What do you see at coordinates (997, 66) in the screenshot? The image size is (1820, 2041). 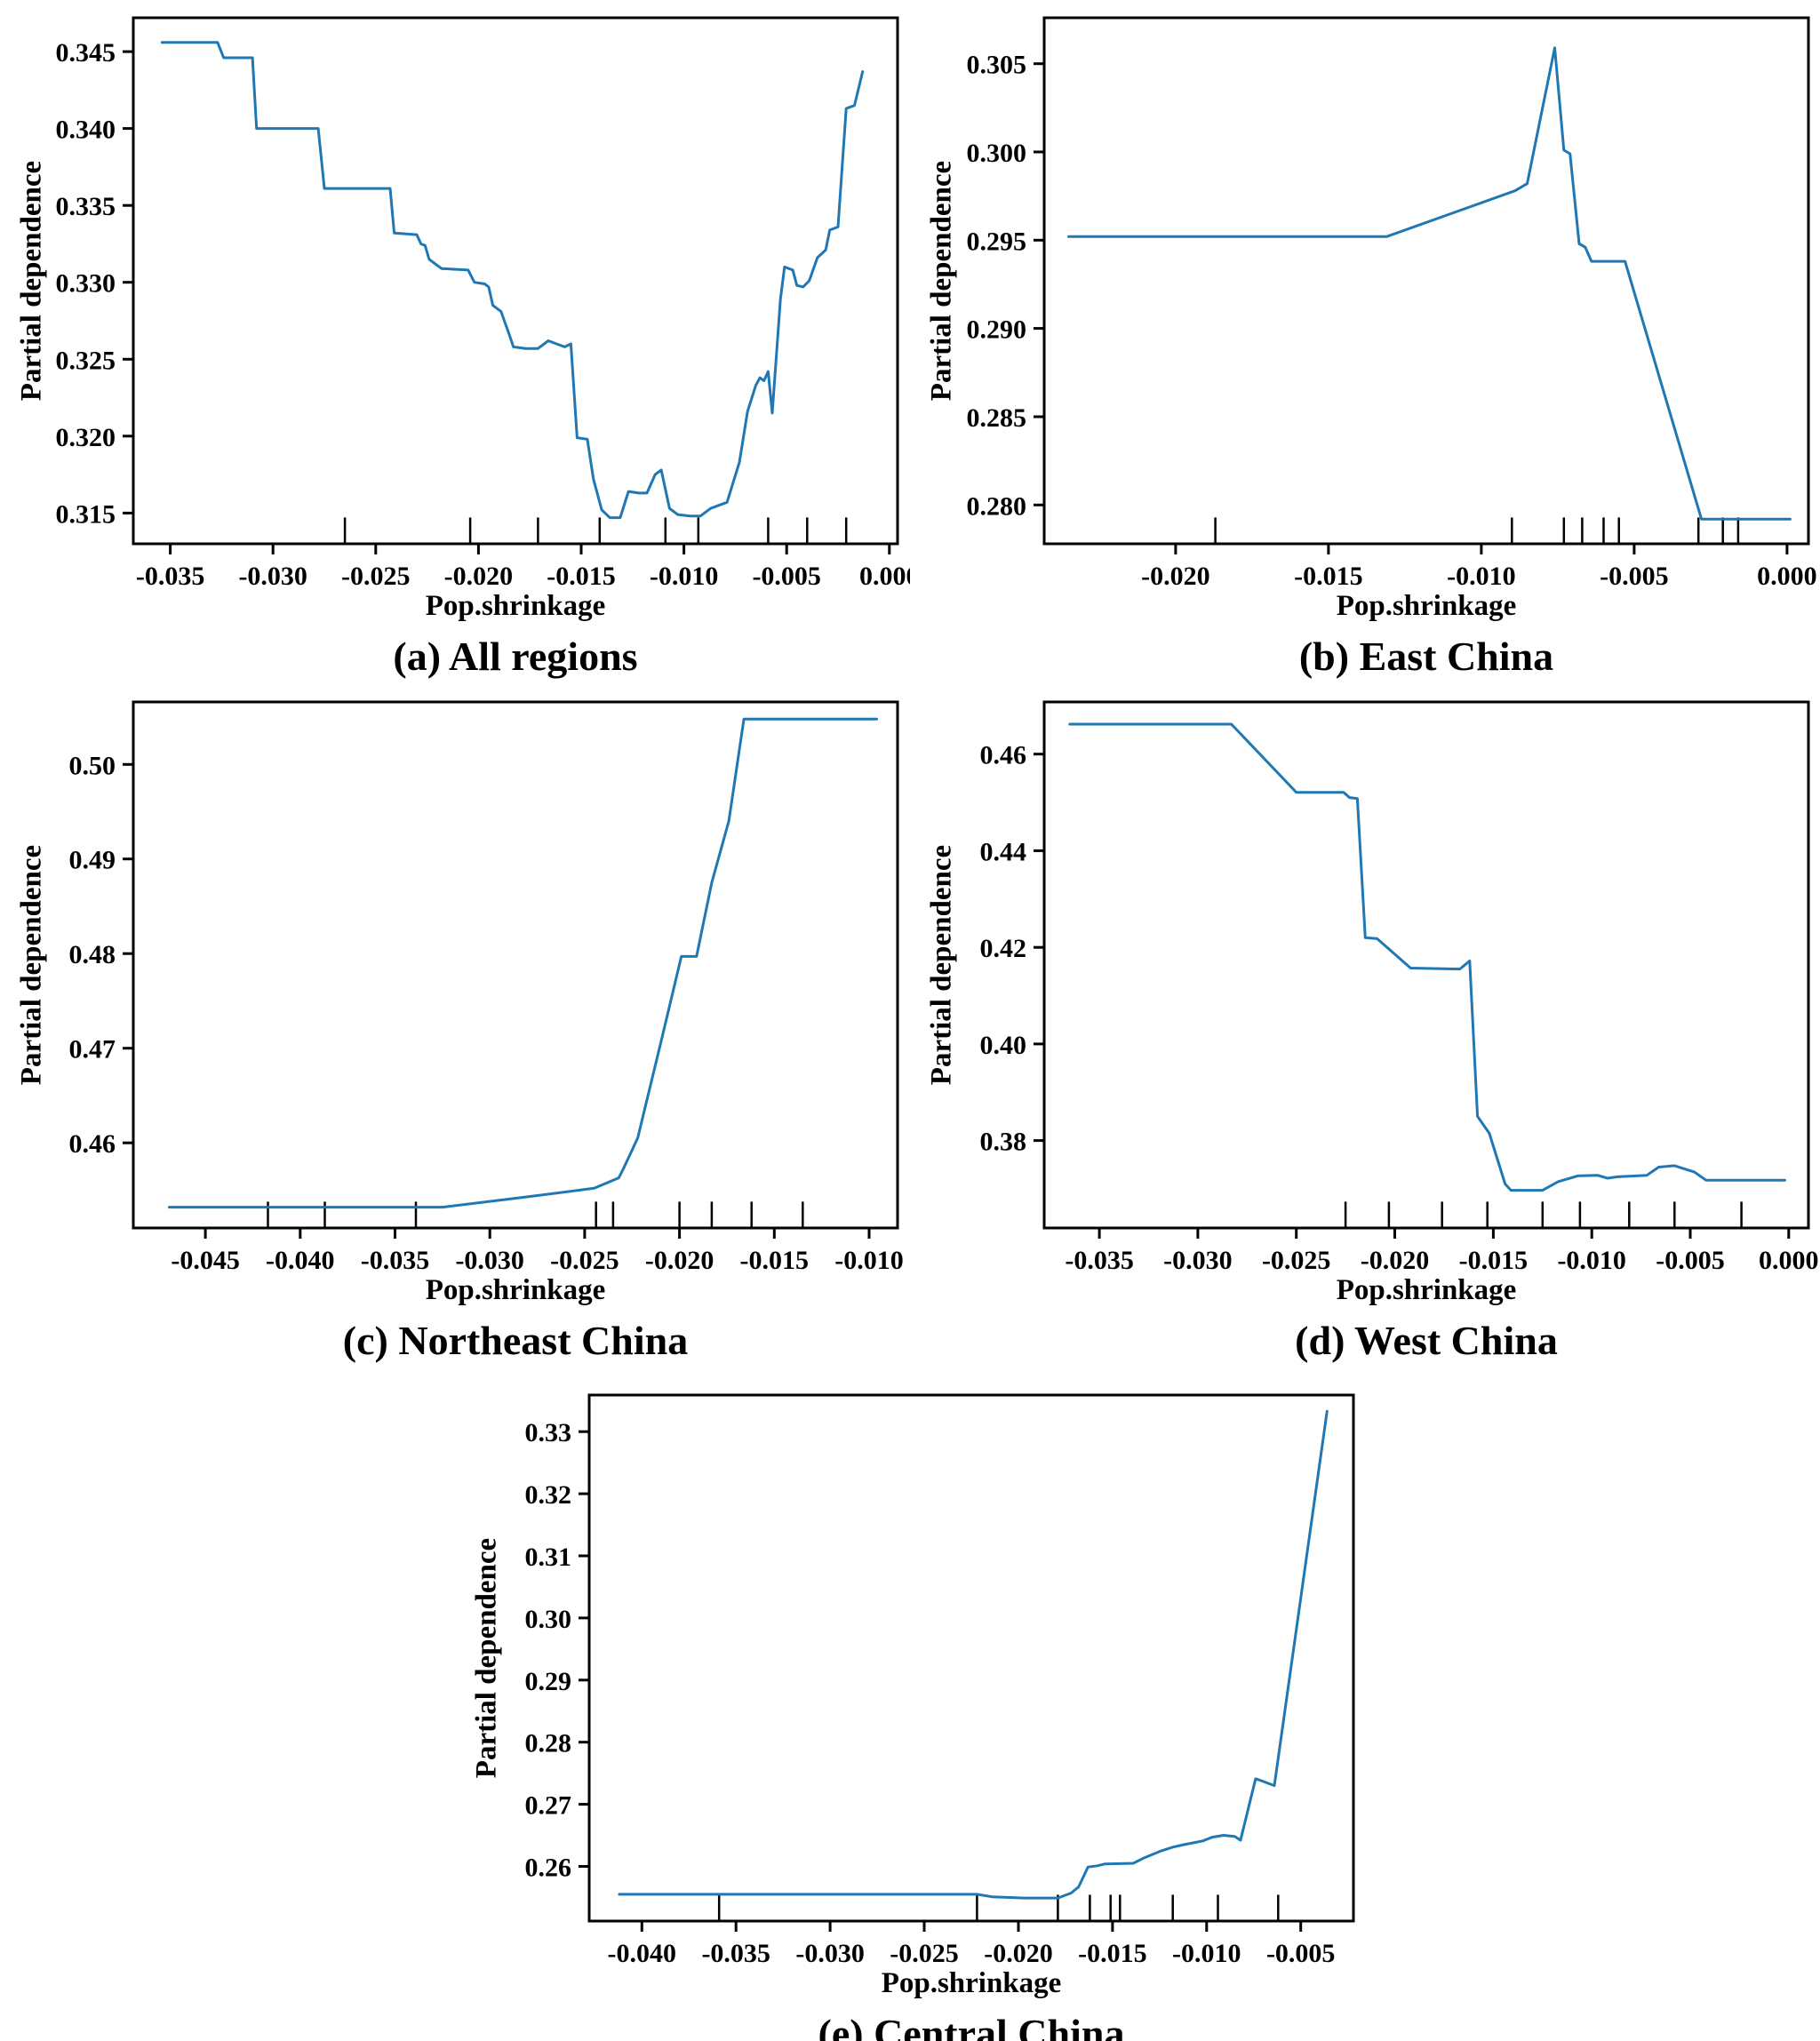 I see `y-tick-label: 0.305` at bounding box center [997, 66].